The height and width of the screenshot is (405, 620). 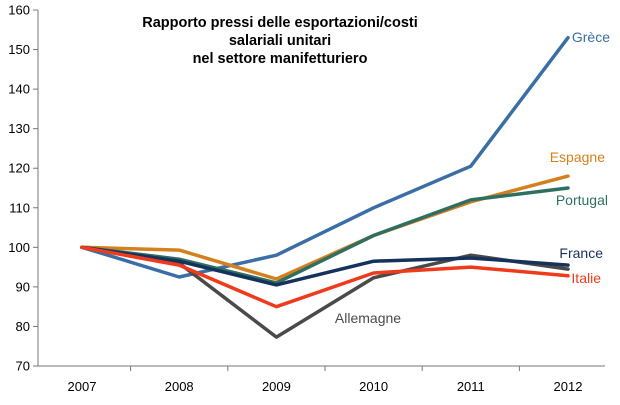 What do you see at coordinates (373, 386) in the screenshot?
I see `x-tick-label: 2010` at bounding box center [373, 386].